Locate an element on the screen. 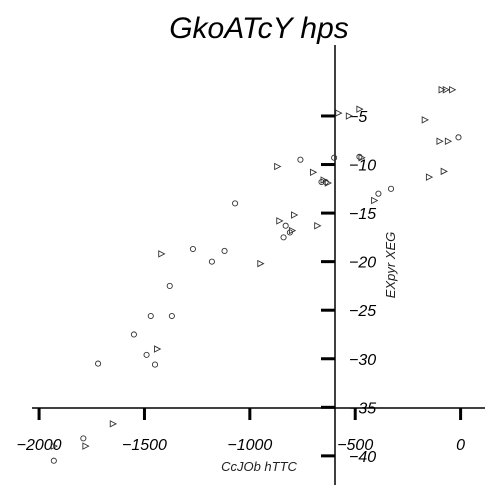 Image resolution: width=500 pixels, height=500 pixels. y-tick-label: −10 is located at coordinates (362, 166).